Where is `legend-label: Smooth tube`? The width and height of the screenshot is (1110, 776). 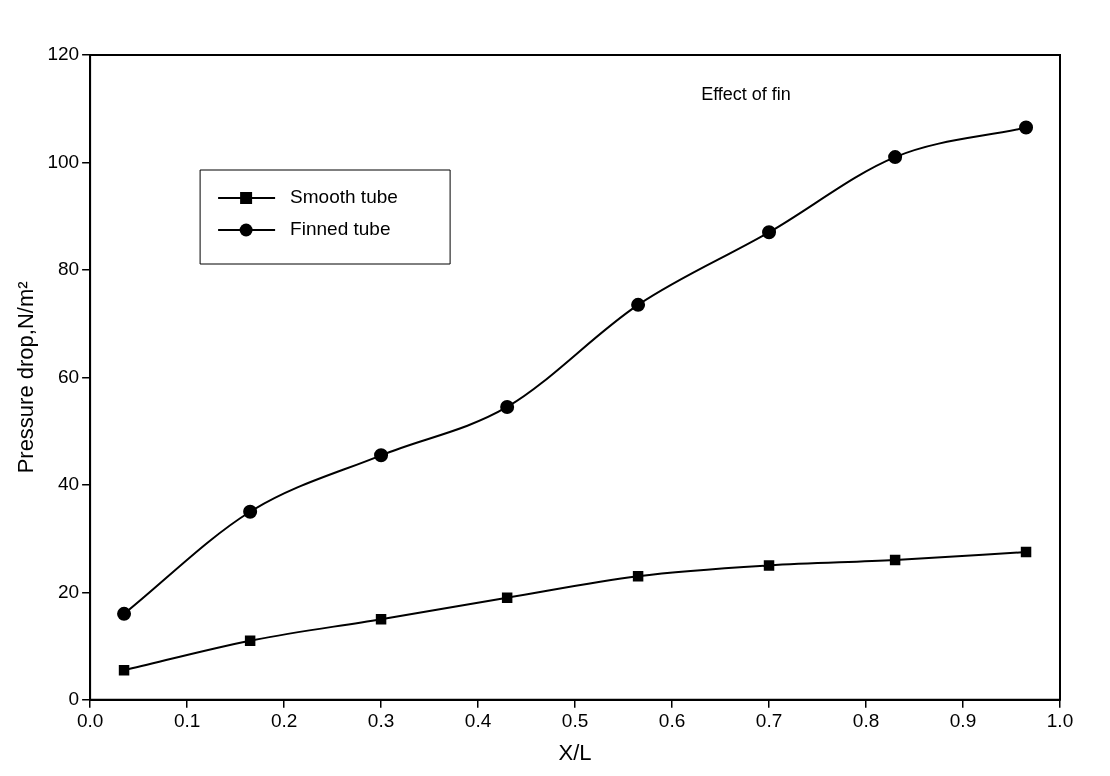
legend-label: Smooth tube is located at coordinates (344, 197).